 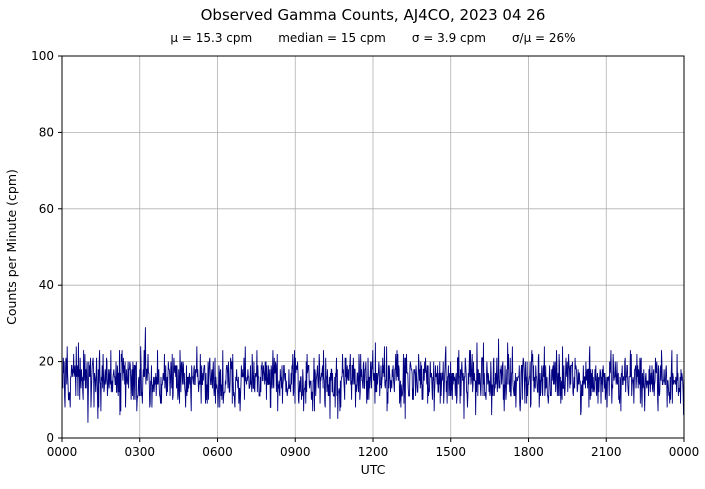 I want to click on stat-mean: μ = 15.3 cpm, so click(x=211, y=38).